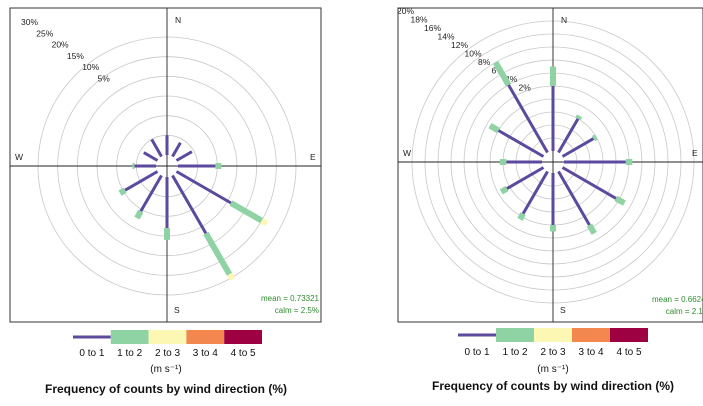 The height and width of the screenshot is (406, 703). Describe the element at coordinates (525, 88) in the screenshot. I see `radial-tick-label: 2%` at that location.